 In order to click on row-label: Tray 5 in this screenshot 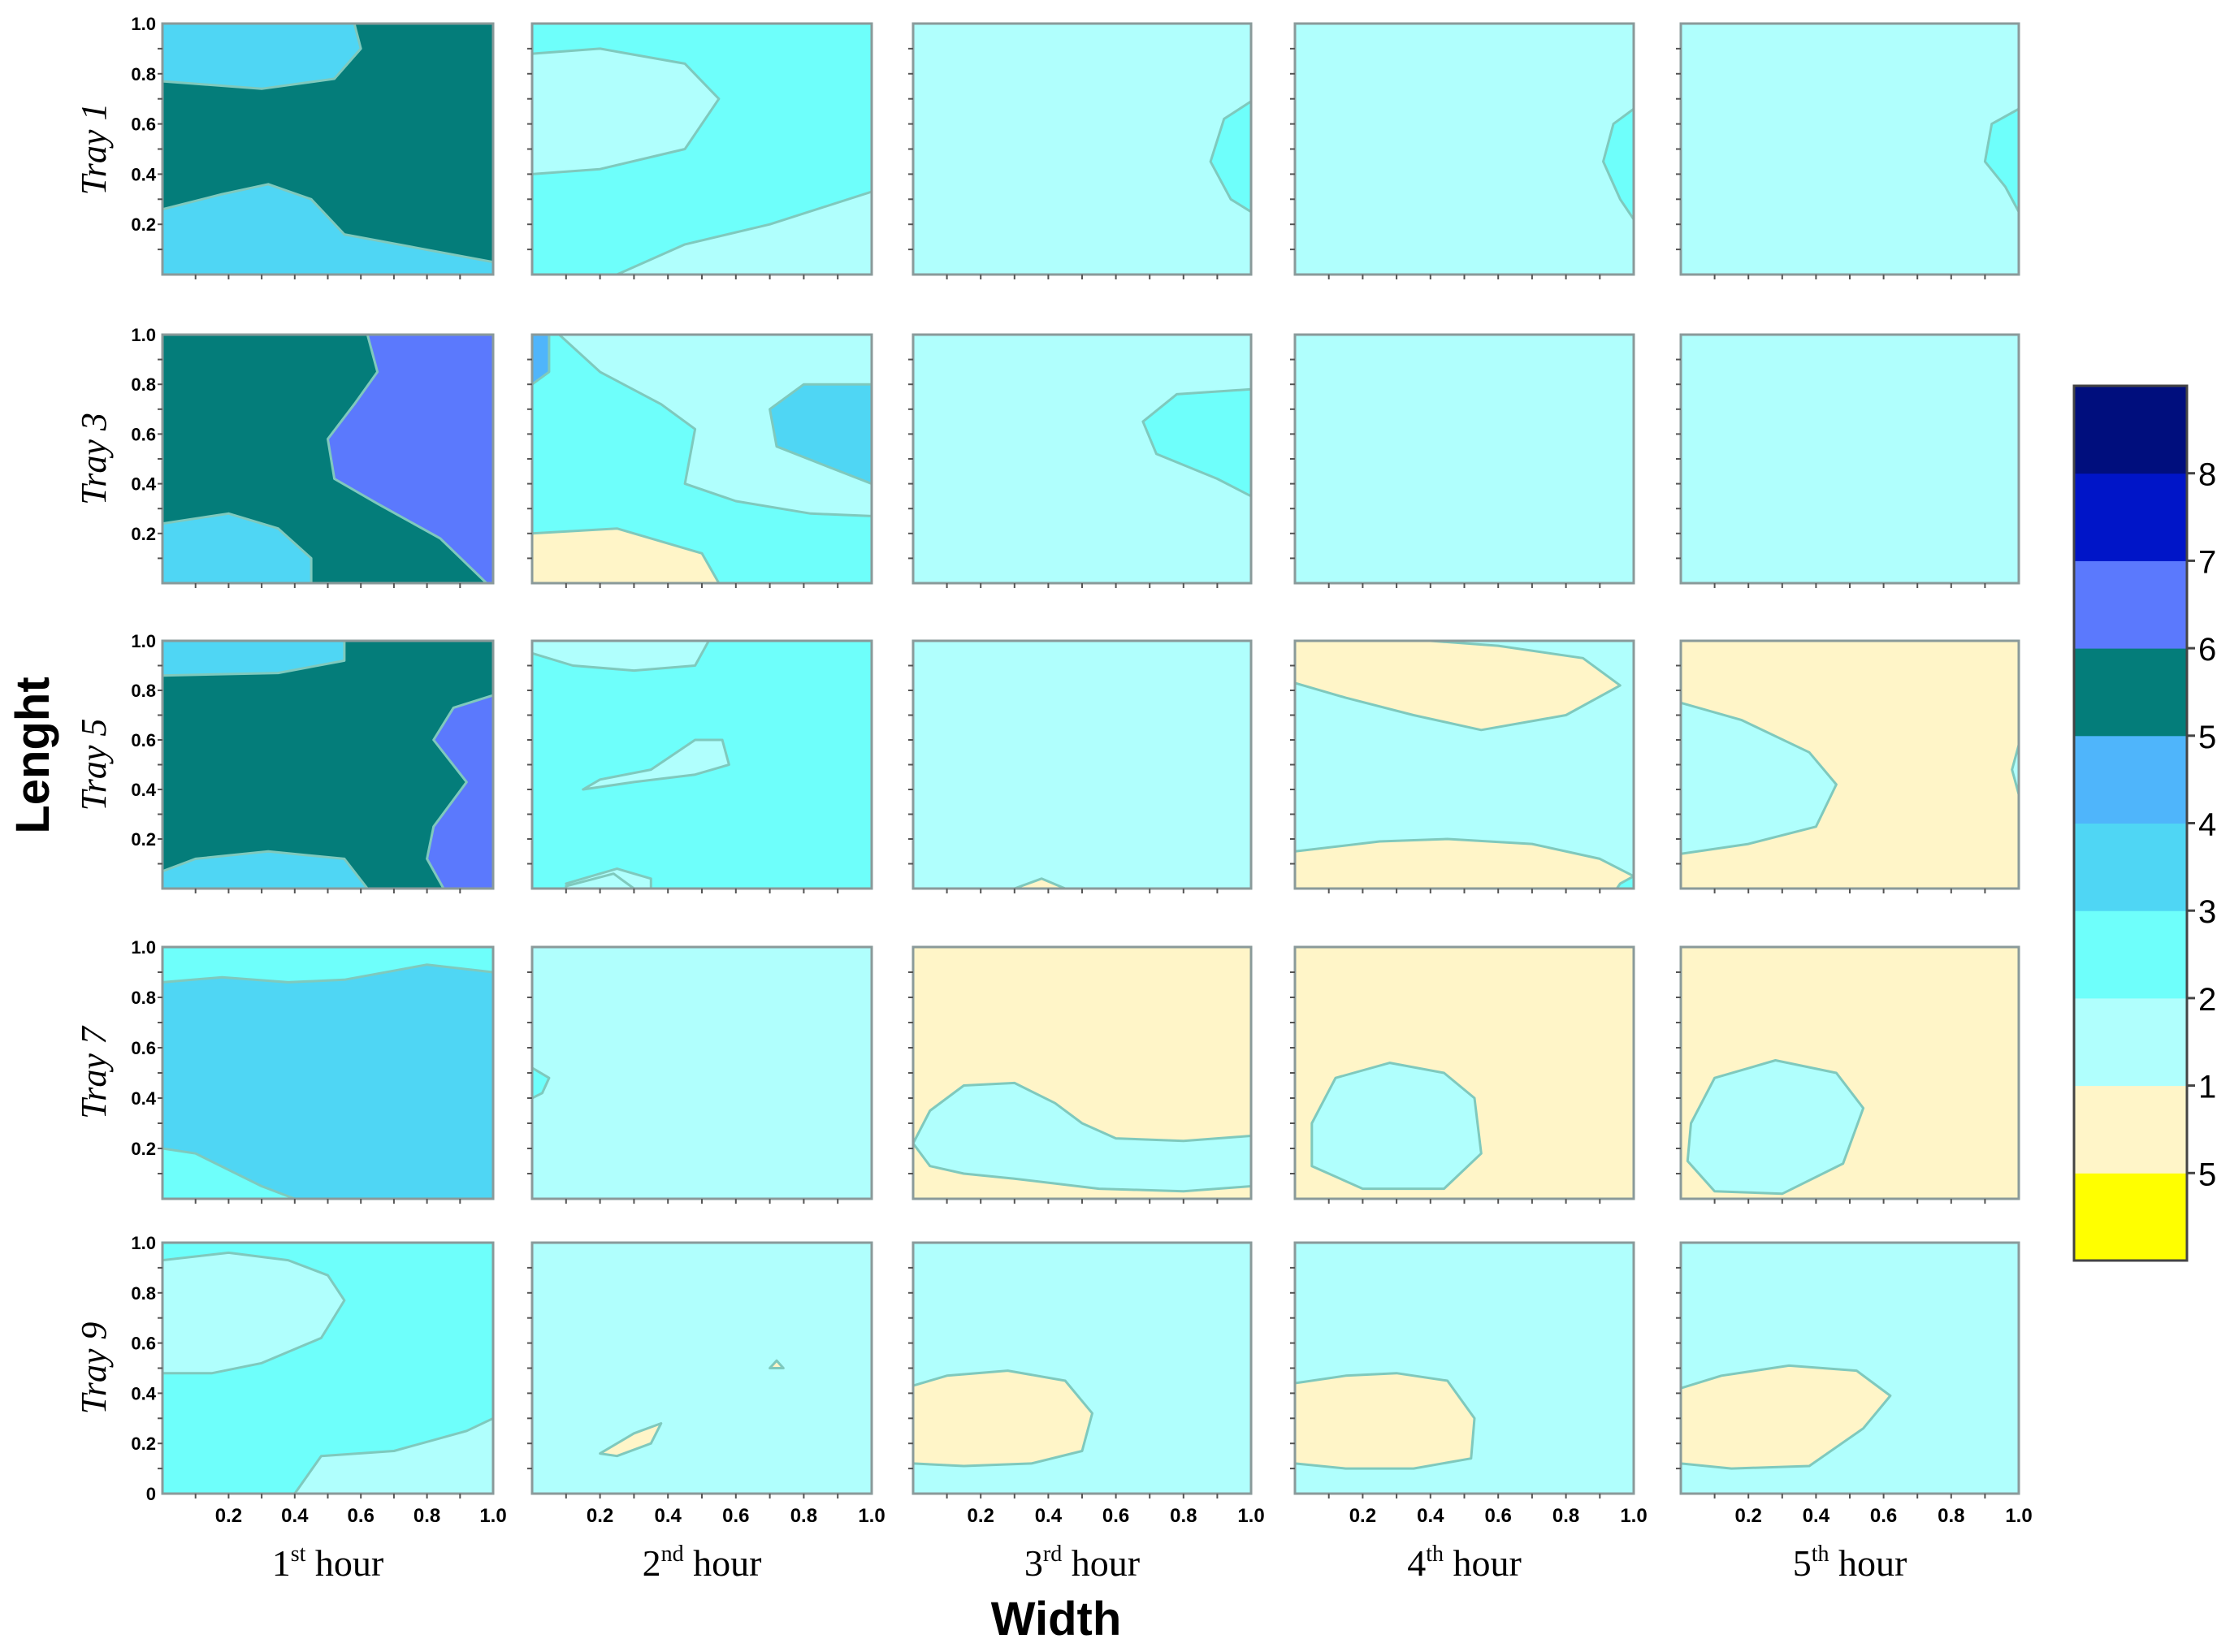, I will do `click(94, 765)`.